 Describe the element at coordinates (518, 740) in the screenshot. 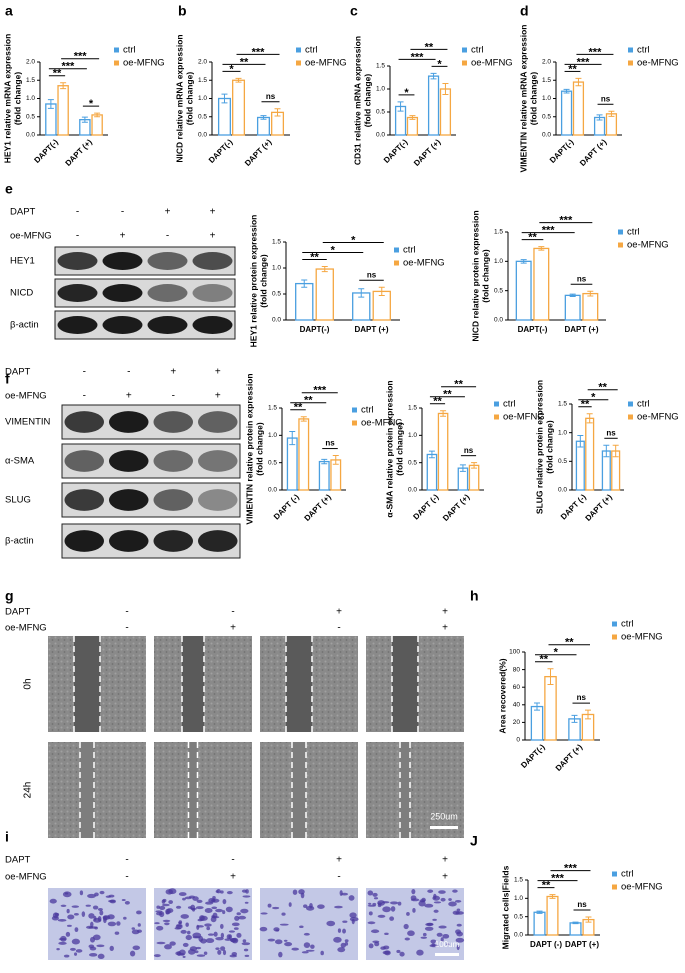

I see `y-tick-label: 0` at that location.